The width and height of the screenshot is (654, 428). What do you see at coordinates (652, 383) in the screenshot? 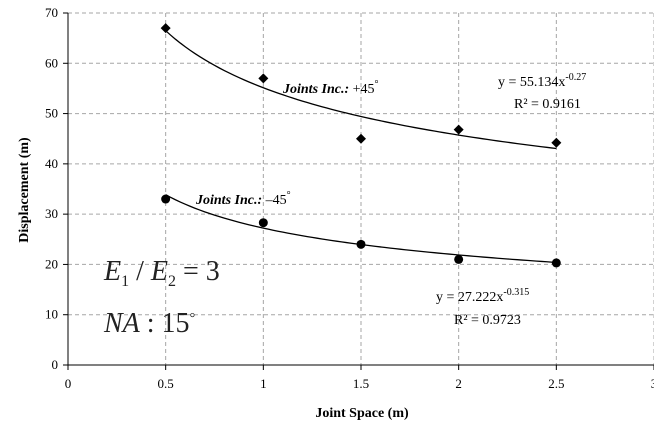
I see `x-tick-label: 3` at bounding box center [652, 383].